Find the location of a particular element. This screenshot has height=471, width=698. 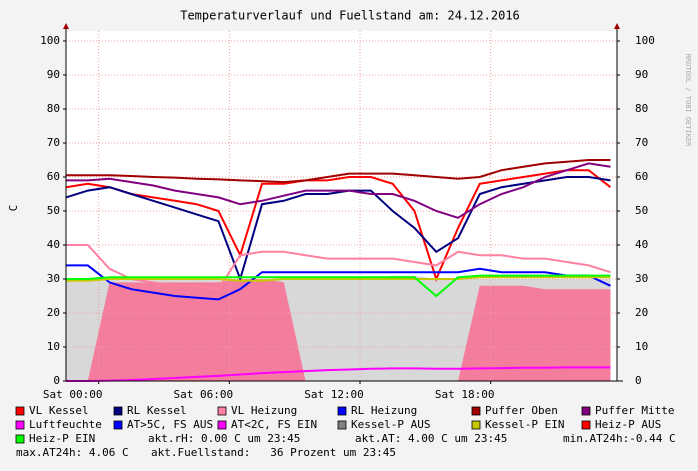

legend-label: Luftfeuchte is located at coordinates (65, 424).